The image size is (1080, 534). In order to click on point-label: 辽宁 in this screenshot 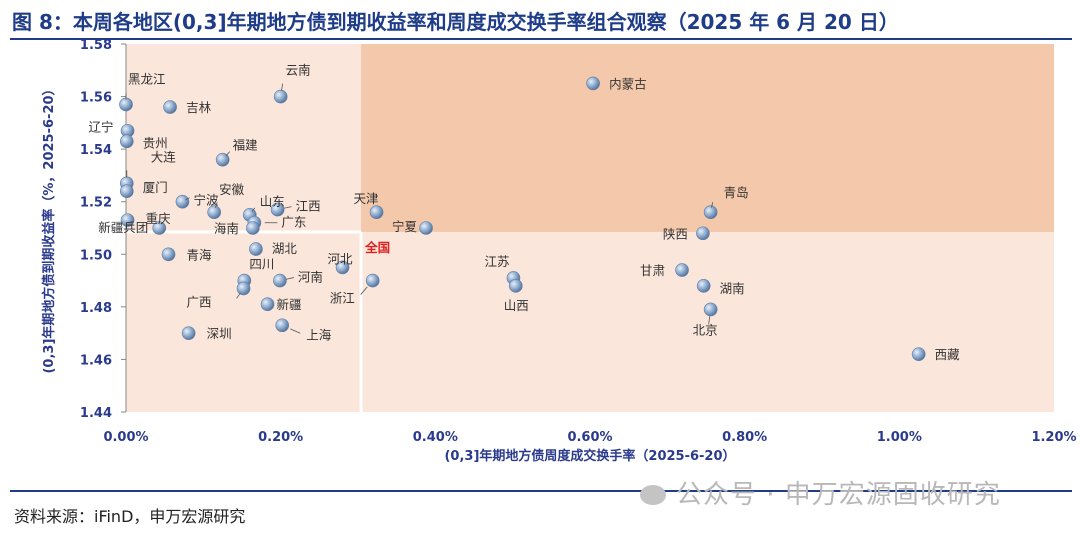, I will do `click(101, 127)`.